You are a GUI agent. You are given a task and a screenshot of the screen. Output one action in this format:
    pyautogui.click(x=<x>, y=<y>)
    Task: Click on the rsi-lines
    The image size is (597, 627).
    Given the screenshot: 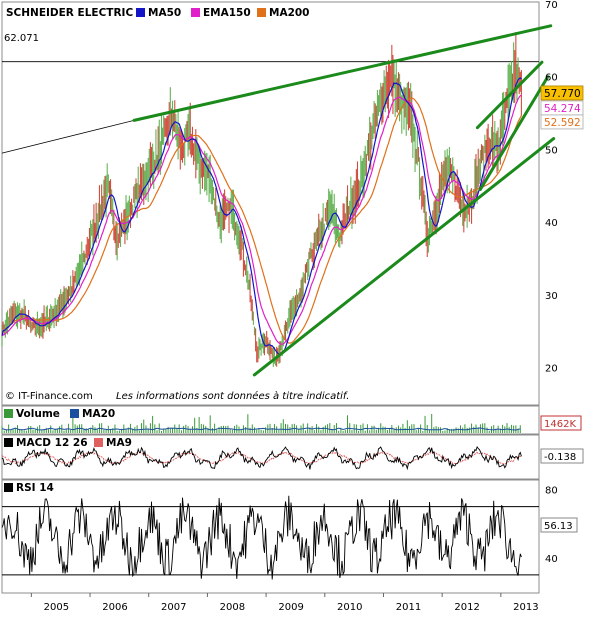 What is the action you would take?
    pyautogui.click(x=270, y=537)
    